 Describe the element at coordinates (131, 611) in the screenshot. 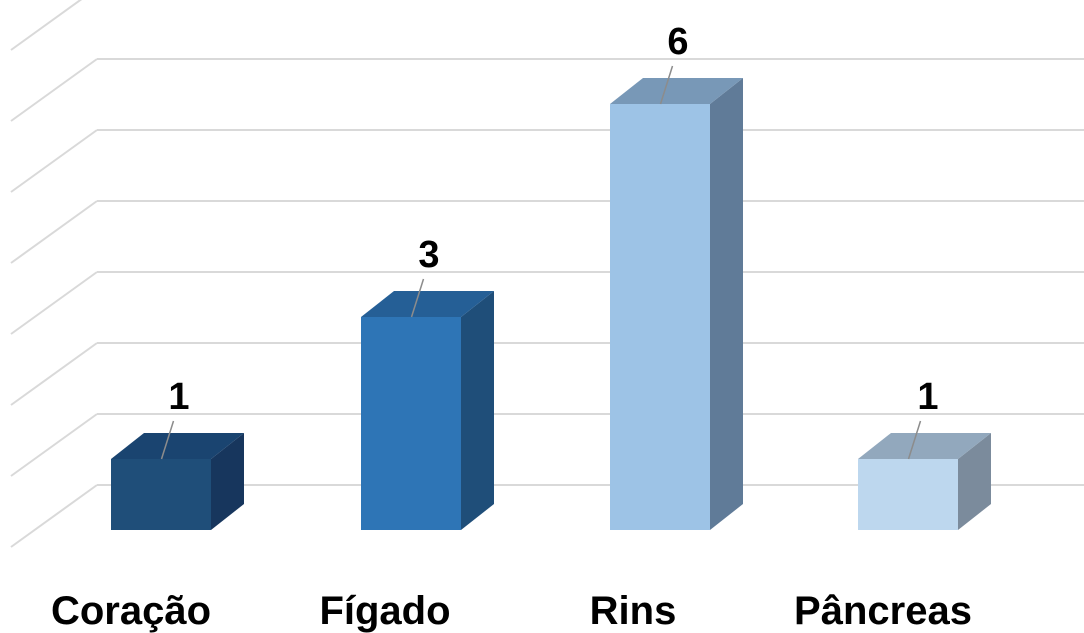

I see `category-label: Coração` at that location.